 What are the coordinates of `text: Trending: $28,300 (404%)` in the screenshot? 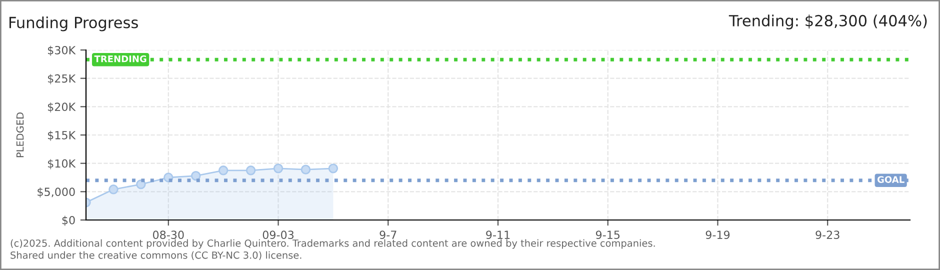 It's located at (827, 22).